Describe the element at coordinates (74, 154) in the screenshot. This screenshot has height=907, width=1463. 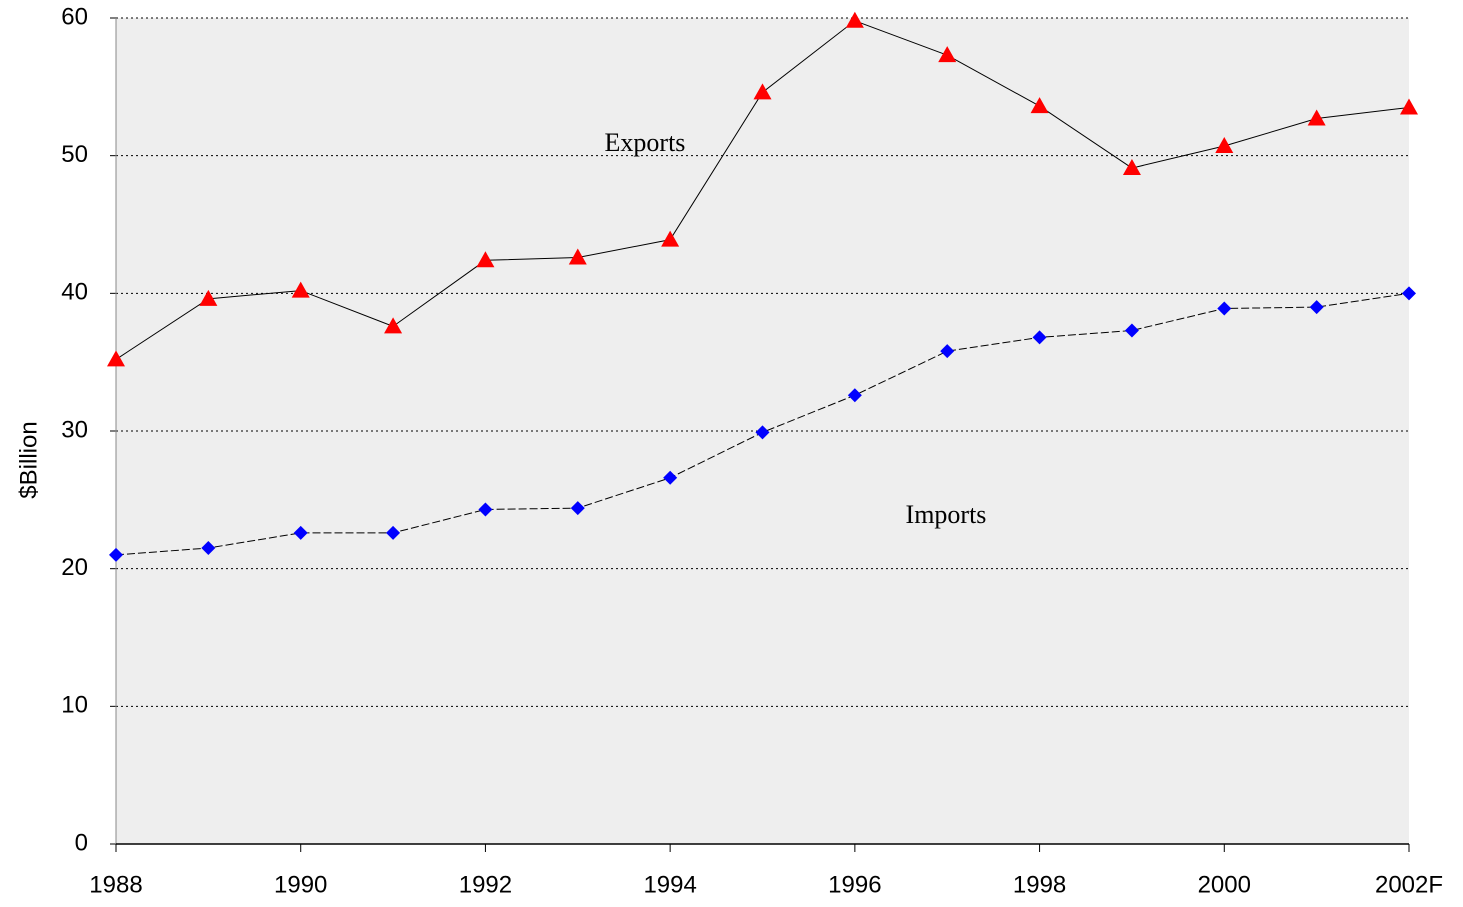
I see `y-tick-label: 50` at that location.